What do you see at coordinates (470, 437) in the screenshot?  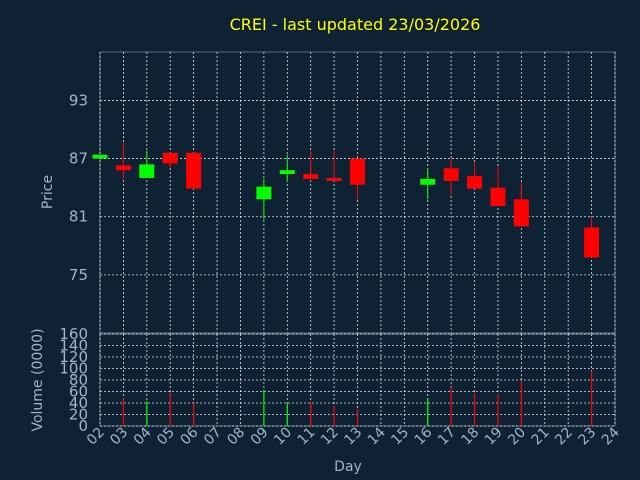 I see `x-tick-label: 18` at bounding box center [470, 437].